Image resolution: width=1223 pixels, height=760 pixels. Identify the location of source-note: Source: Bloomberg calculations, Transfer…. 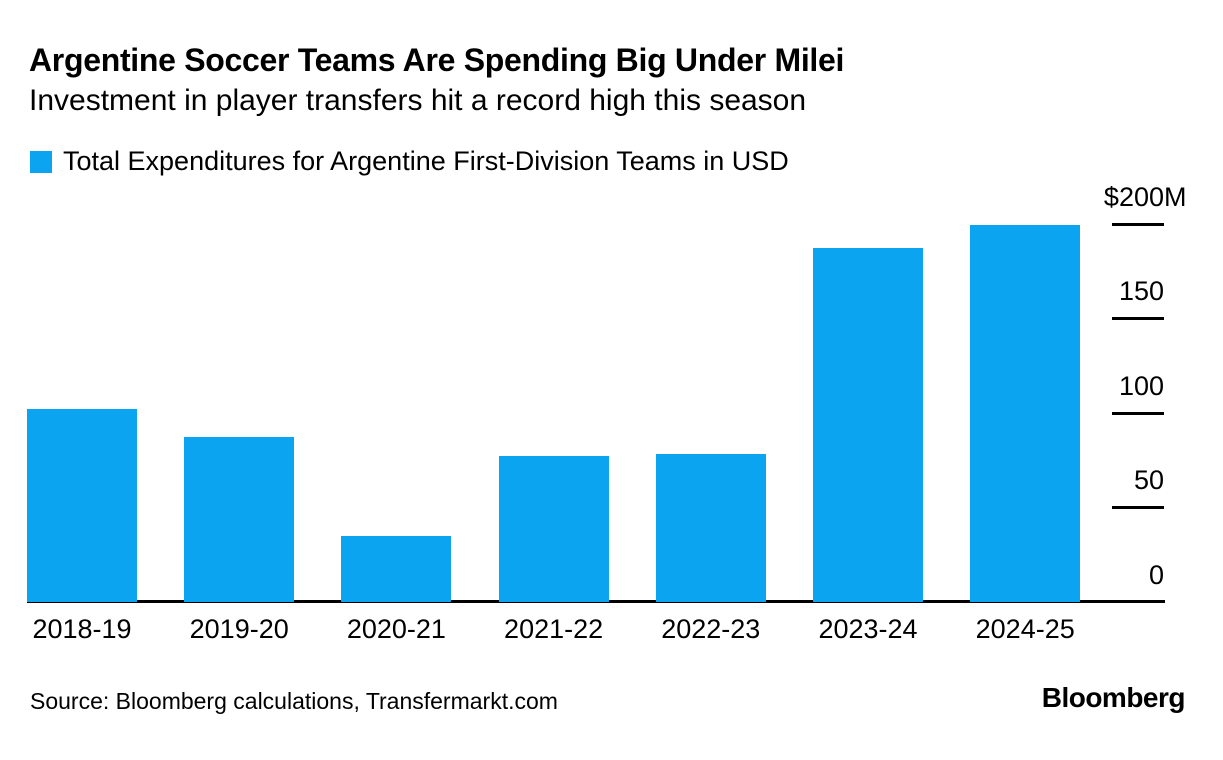
(294, 701).